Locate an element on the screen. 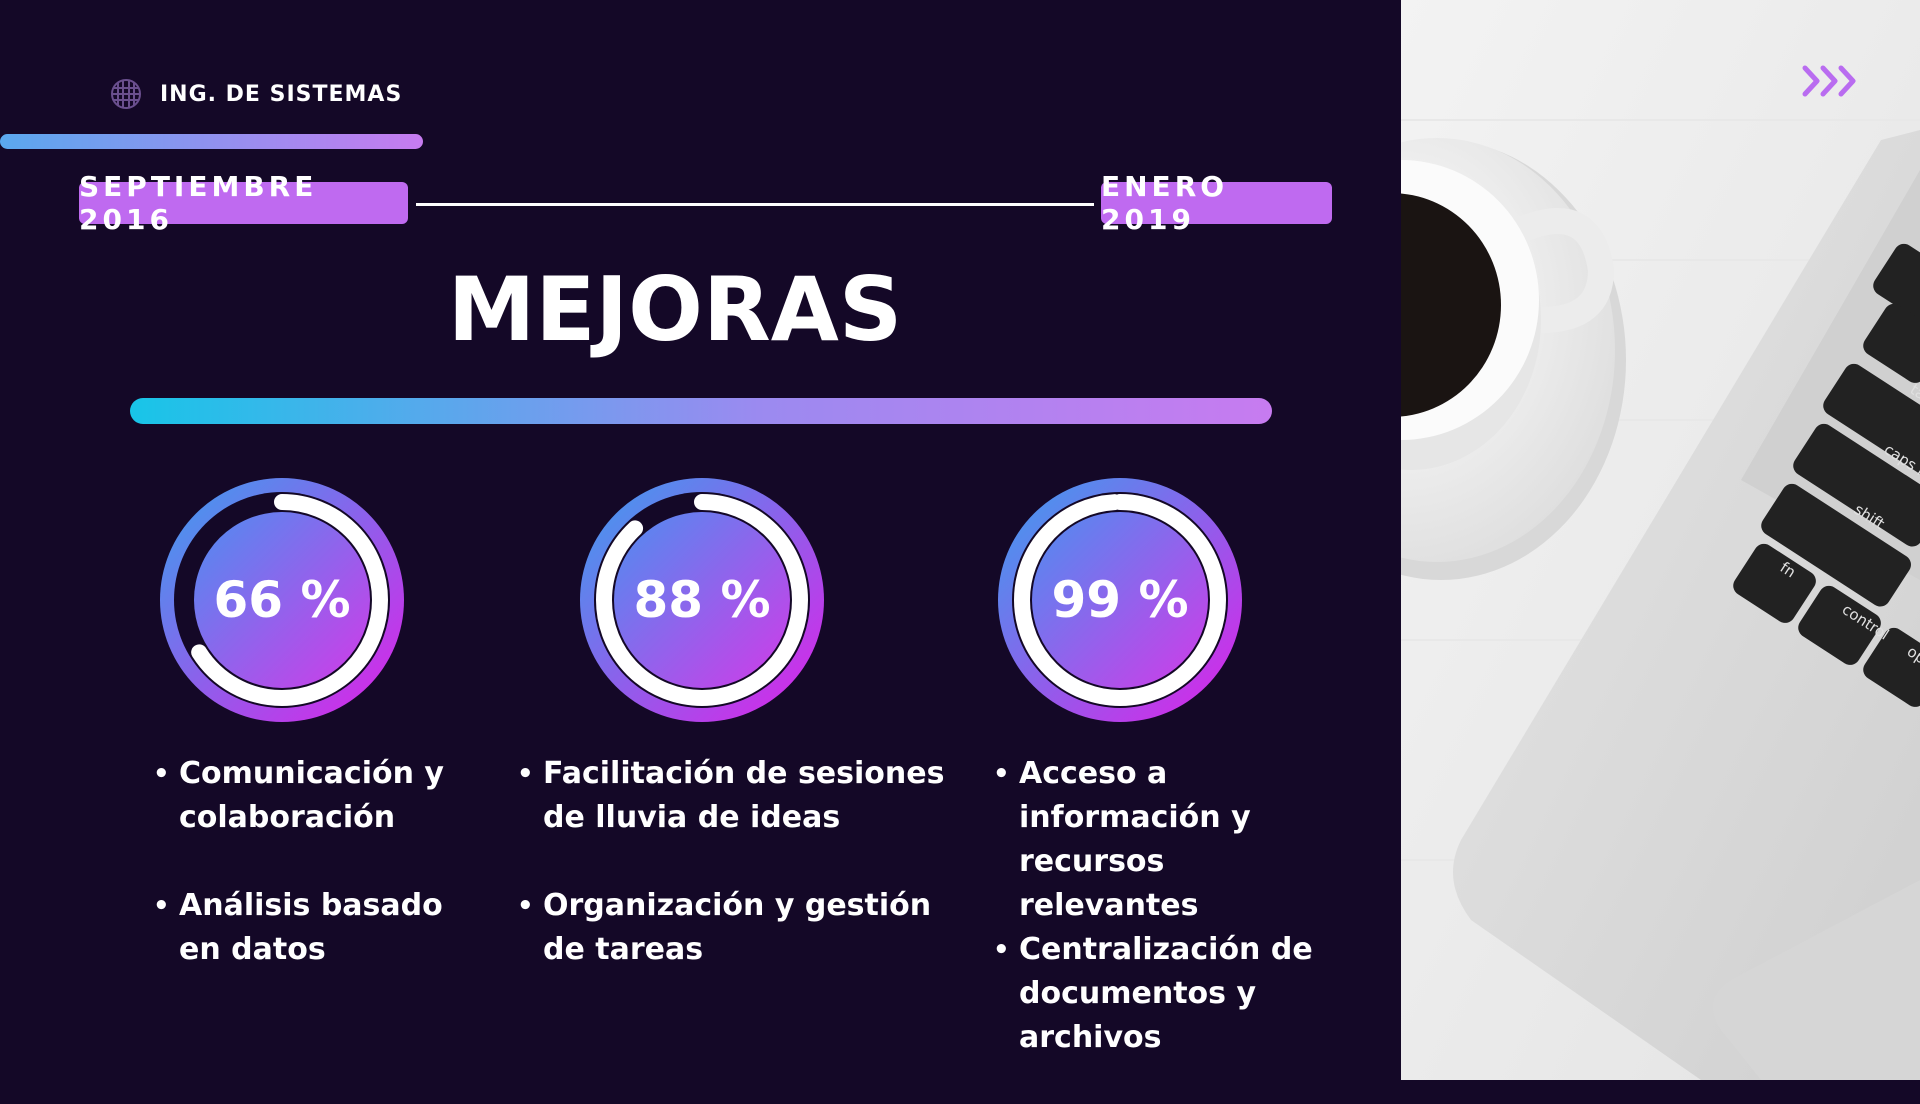 The image size is (1920, 1104). brand: ING. DE SISTEMAS is located at coordinates (256, 94).